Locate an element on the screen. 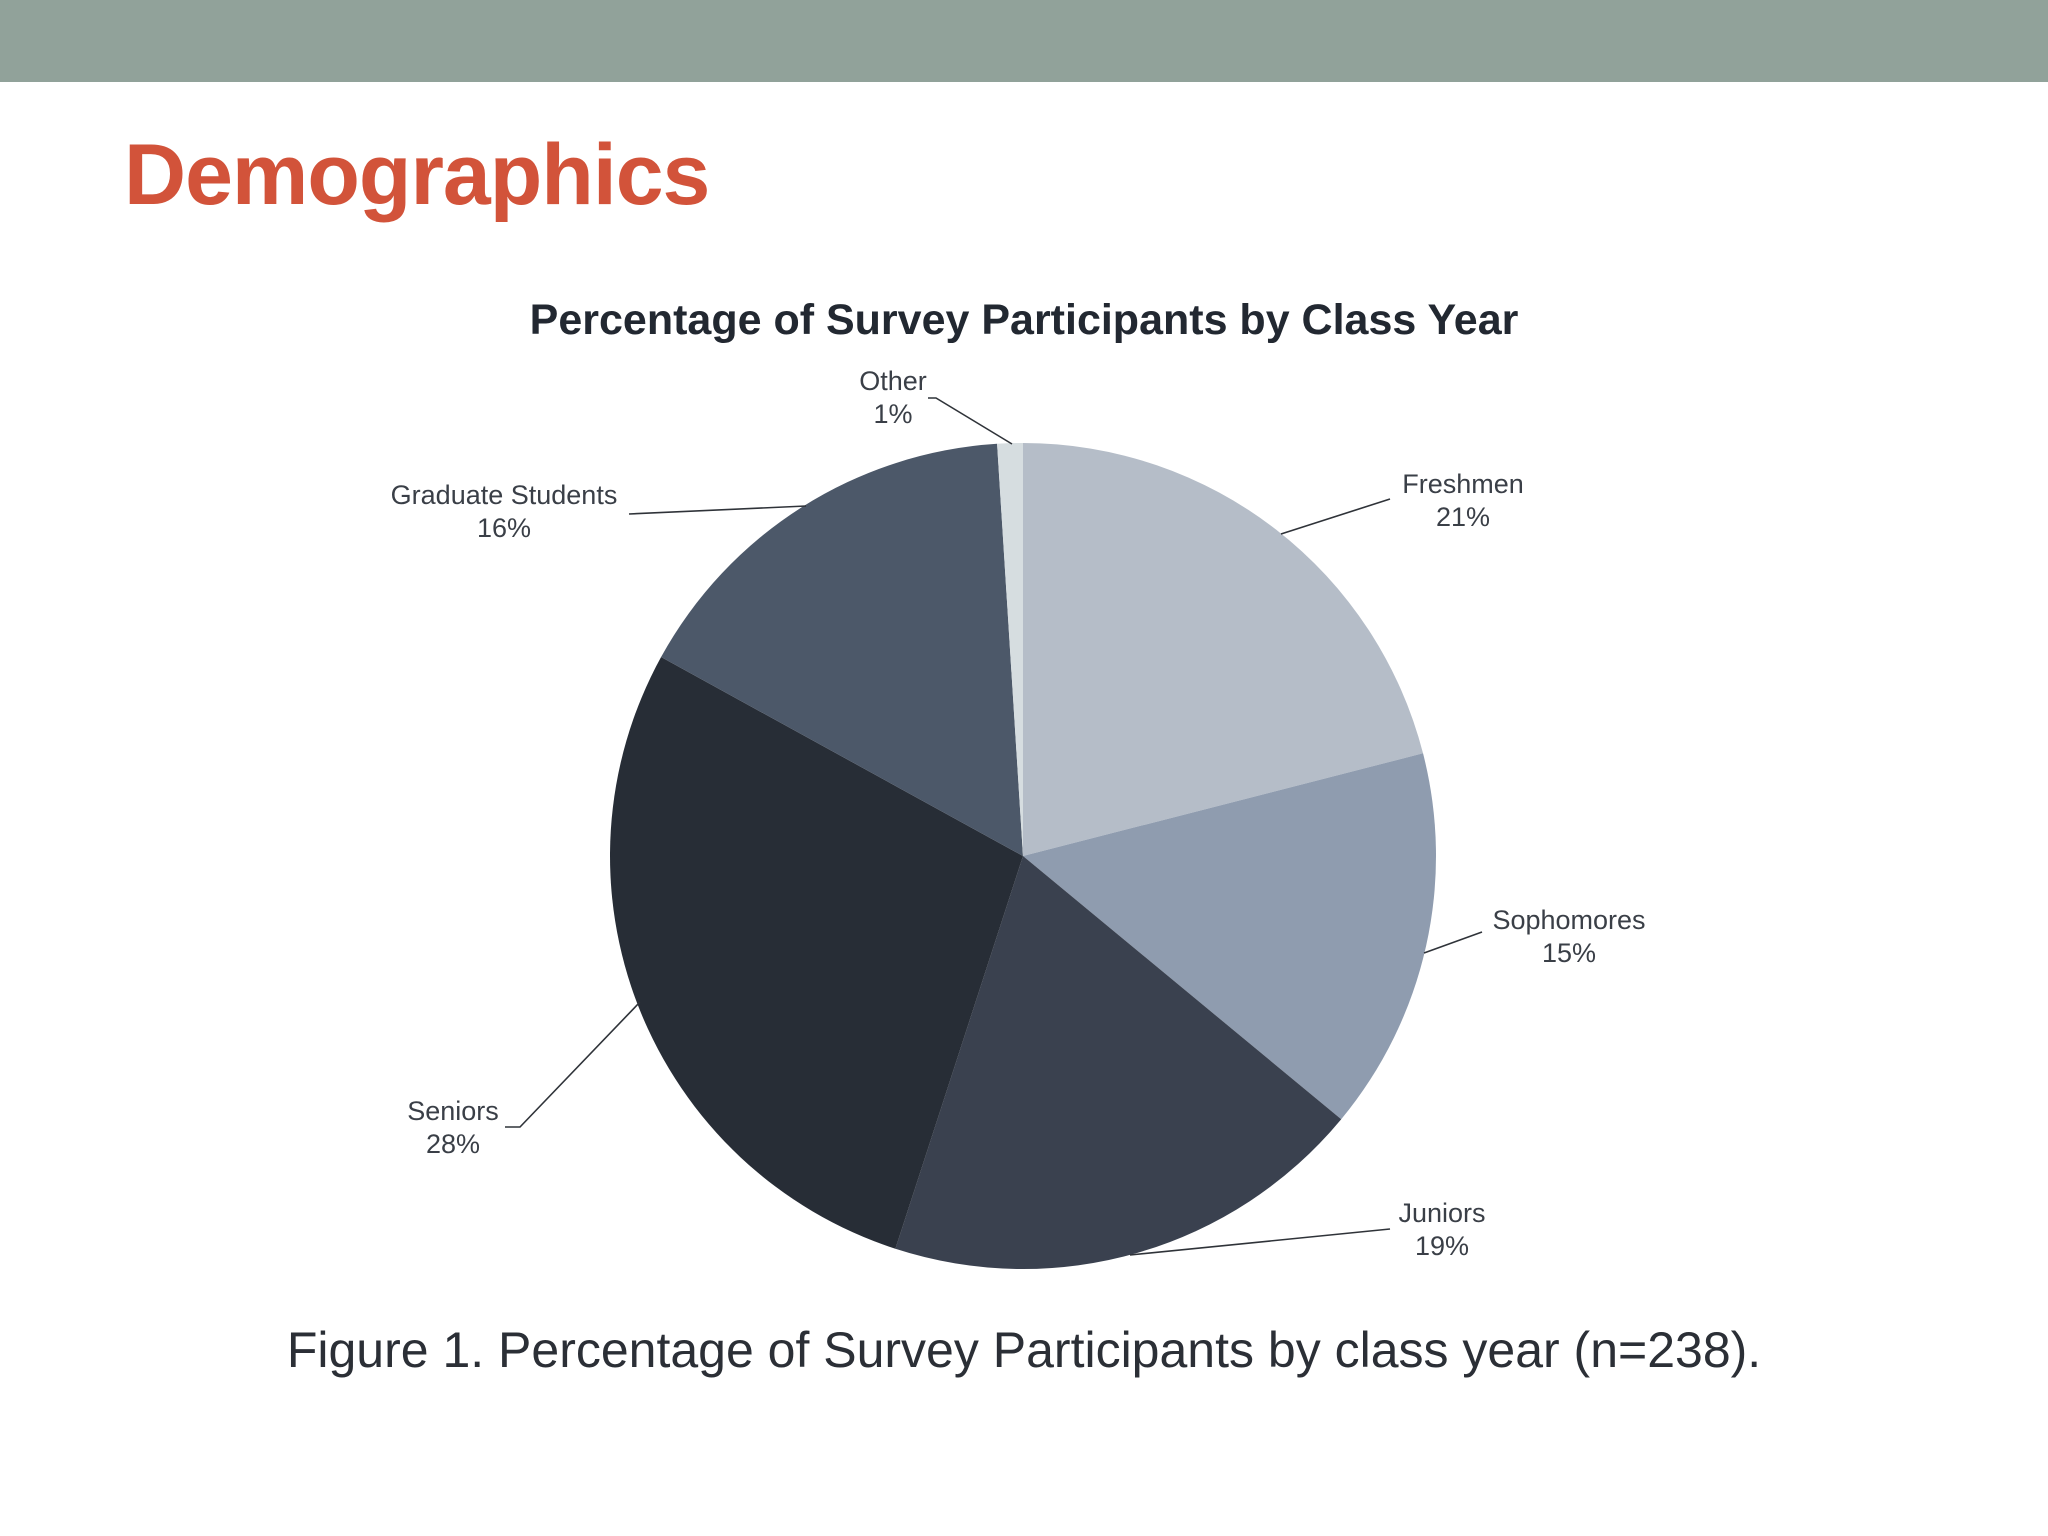 The image size is (2048, 1536). slice-label-value: 15% is located at coordinates (1569, 953).